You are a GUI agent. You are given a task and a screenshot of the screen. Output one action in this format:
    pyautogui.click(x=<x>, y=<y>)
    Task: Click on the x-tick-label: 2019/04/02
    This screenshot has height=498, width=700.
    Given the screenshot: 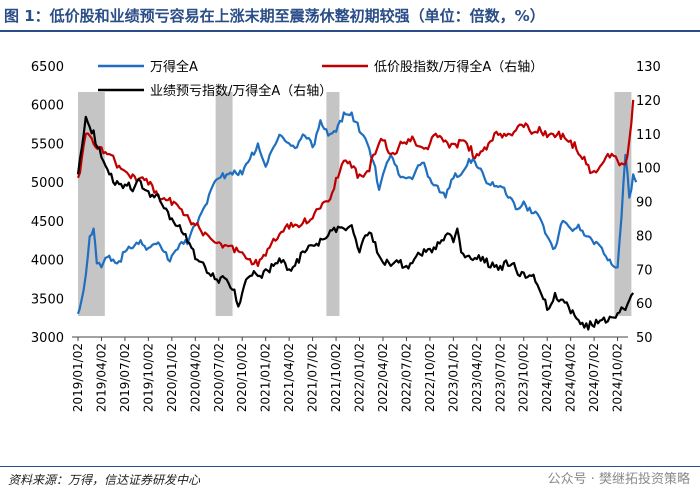 What is the action you would take?
    pyautogui.click(x=101, y=377)
    